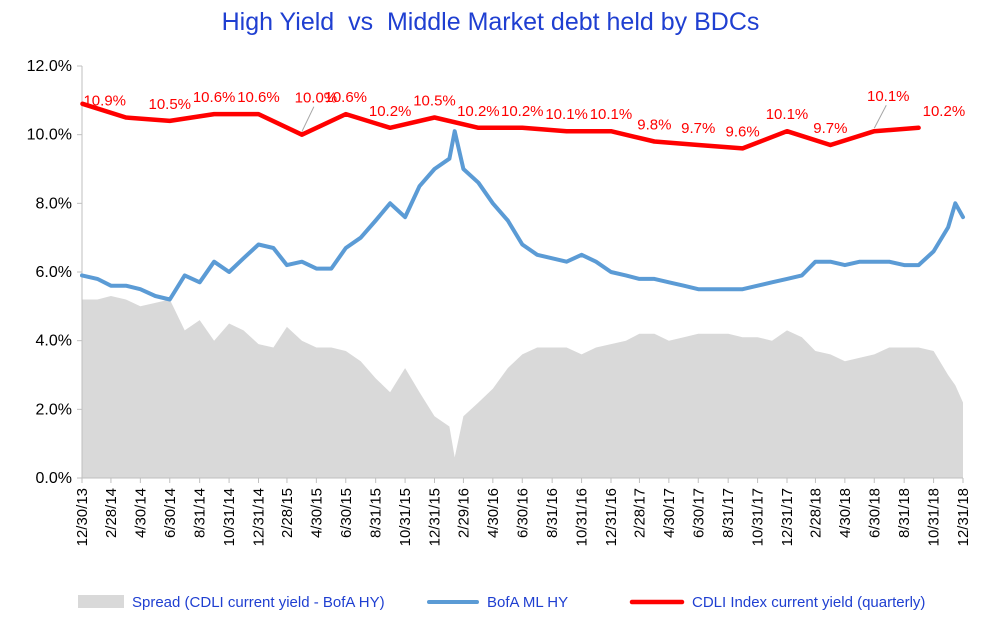  What do you see at coordinates (170, 513) in the screenshot?
I see `x-tick-label: 6/30/14` at bounding box center [170, 513].